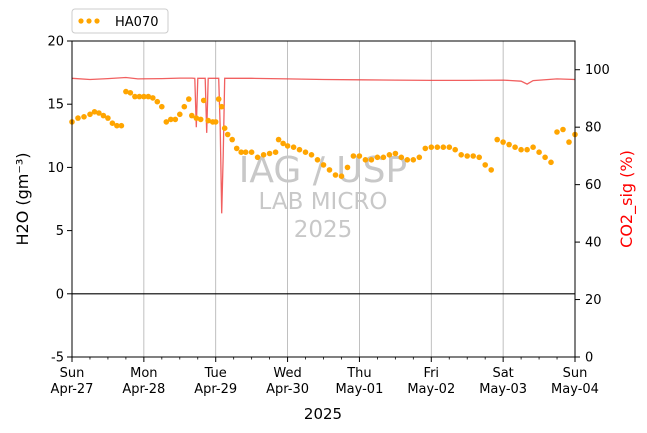  I want to click on left-tick-label: 15, so click(55, 105).